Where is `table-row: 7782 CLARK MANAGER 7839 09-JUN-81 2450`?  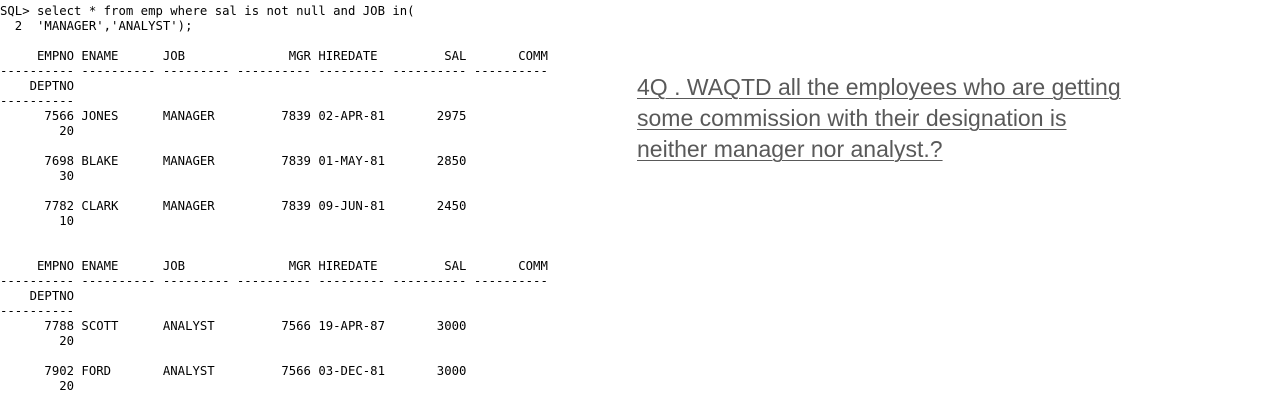 table-row: 7782 CLARK MANAGER 7839 09-JUN-81 2450 is located at coordinates (233, 206).